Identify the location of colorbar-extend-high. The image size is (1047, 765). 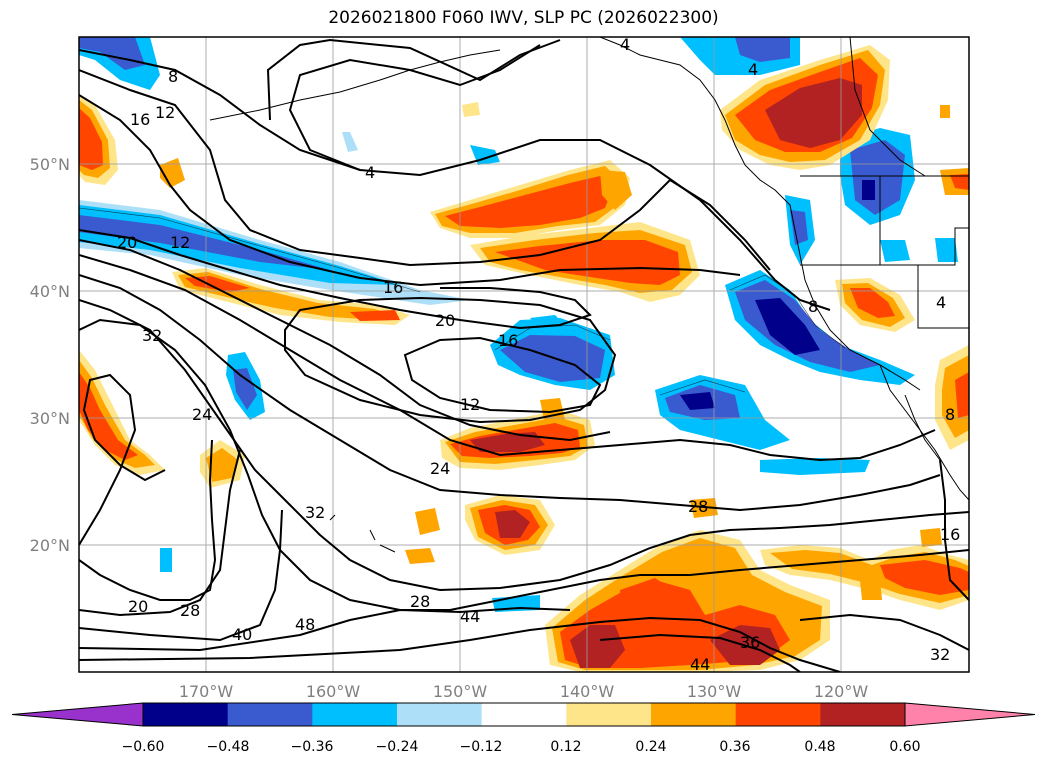
(970, 714).